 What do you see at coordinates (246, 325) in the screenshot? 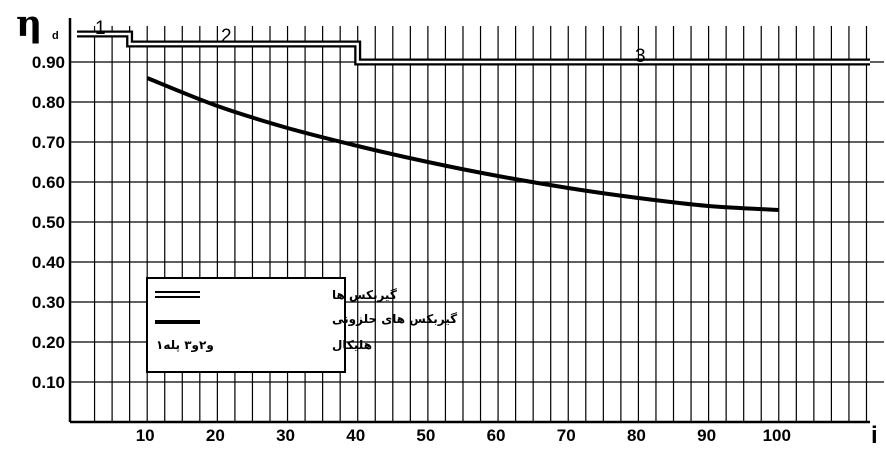
I see `legend-box` at bounding box center [246, 325].